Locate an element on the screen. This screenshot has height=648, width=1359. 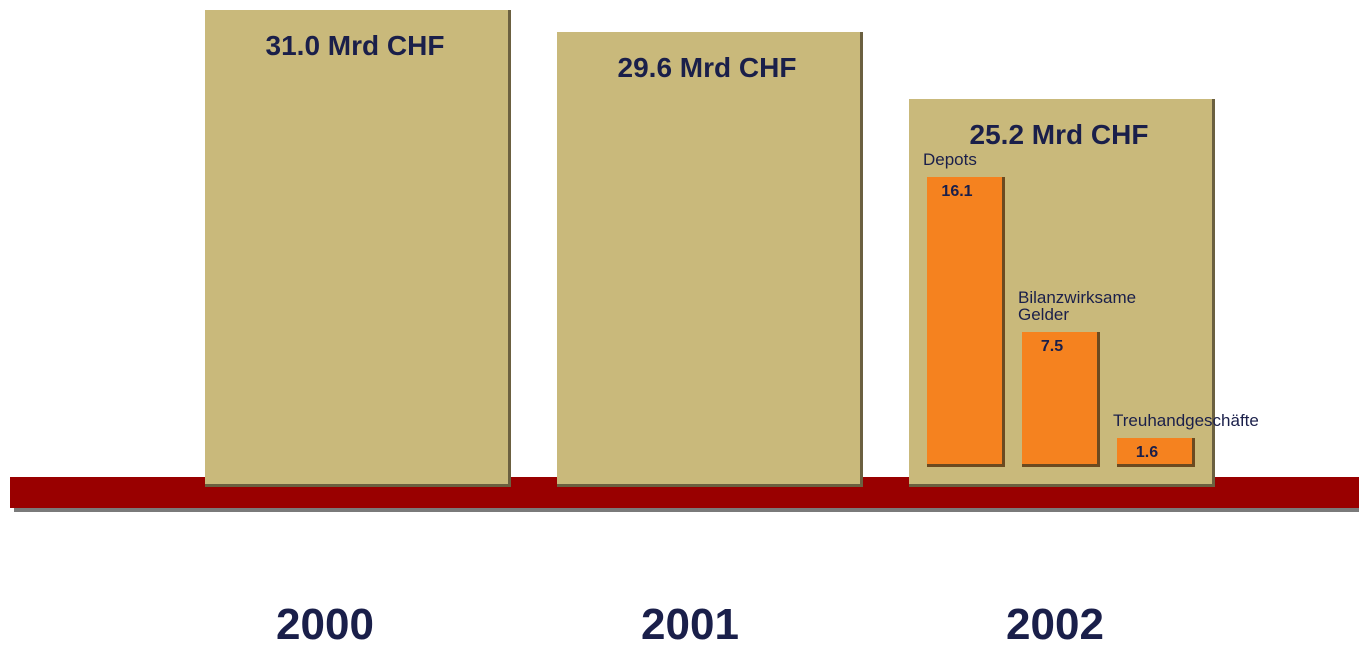
year-label: 2001 is located at coordinates (690, 624).